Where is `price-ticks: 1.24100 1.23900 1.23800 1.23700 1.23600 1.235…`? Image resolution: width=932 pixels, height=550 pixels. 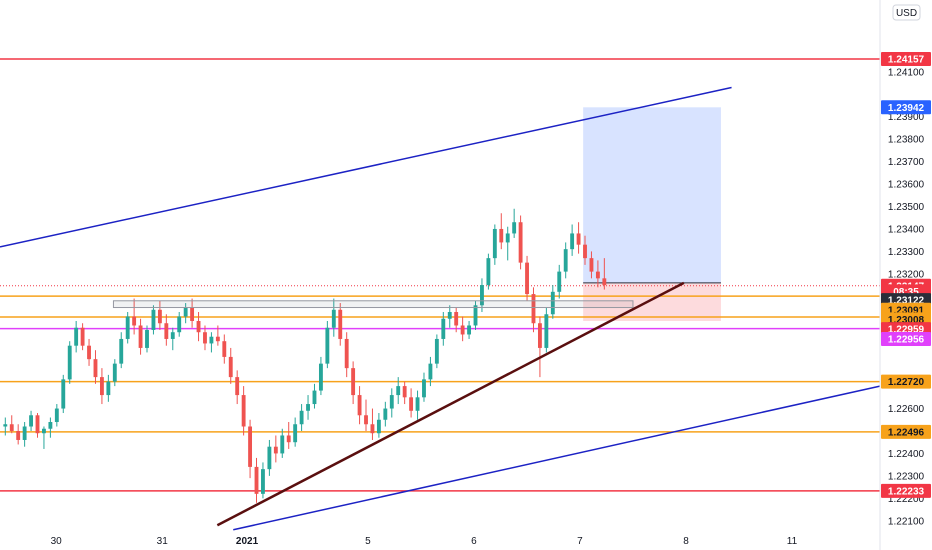
price-ticks: 1.24100 1.23900 1.23800 1.23700 1.23600 1.235… is located at coordinates (906, 297).